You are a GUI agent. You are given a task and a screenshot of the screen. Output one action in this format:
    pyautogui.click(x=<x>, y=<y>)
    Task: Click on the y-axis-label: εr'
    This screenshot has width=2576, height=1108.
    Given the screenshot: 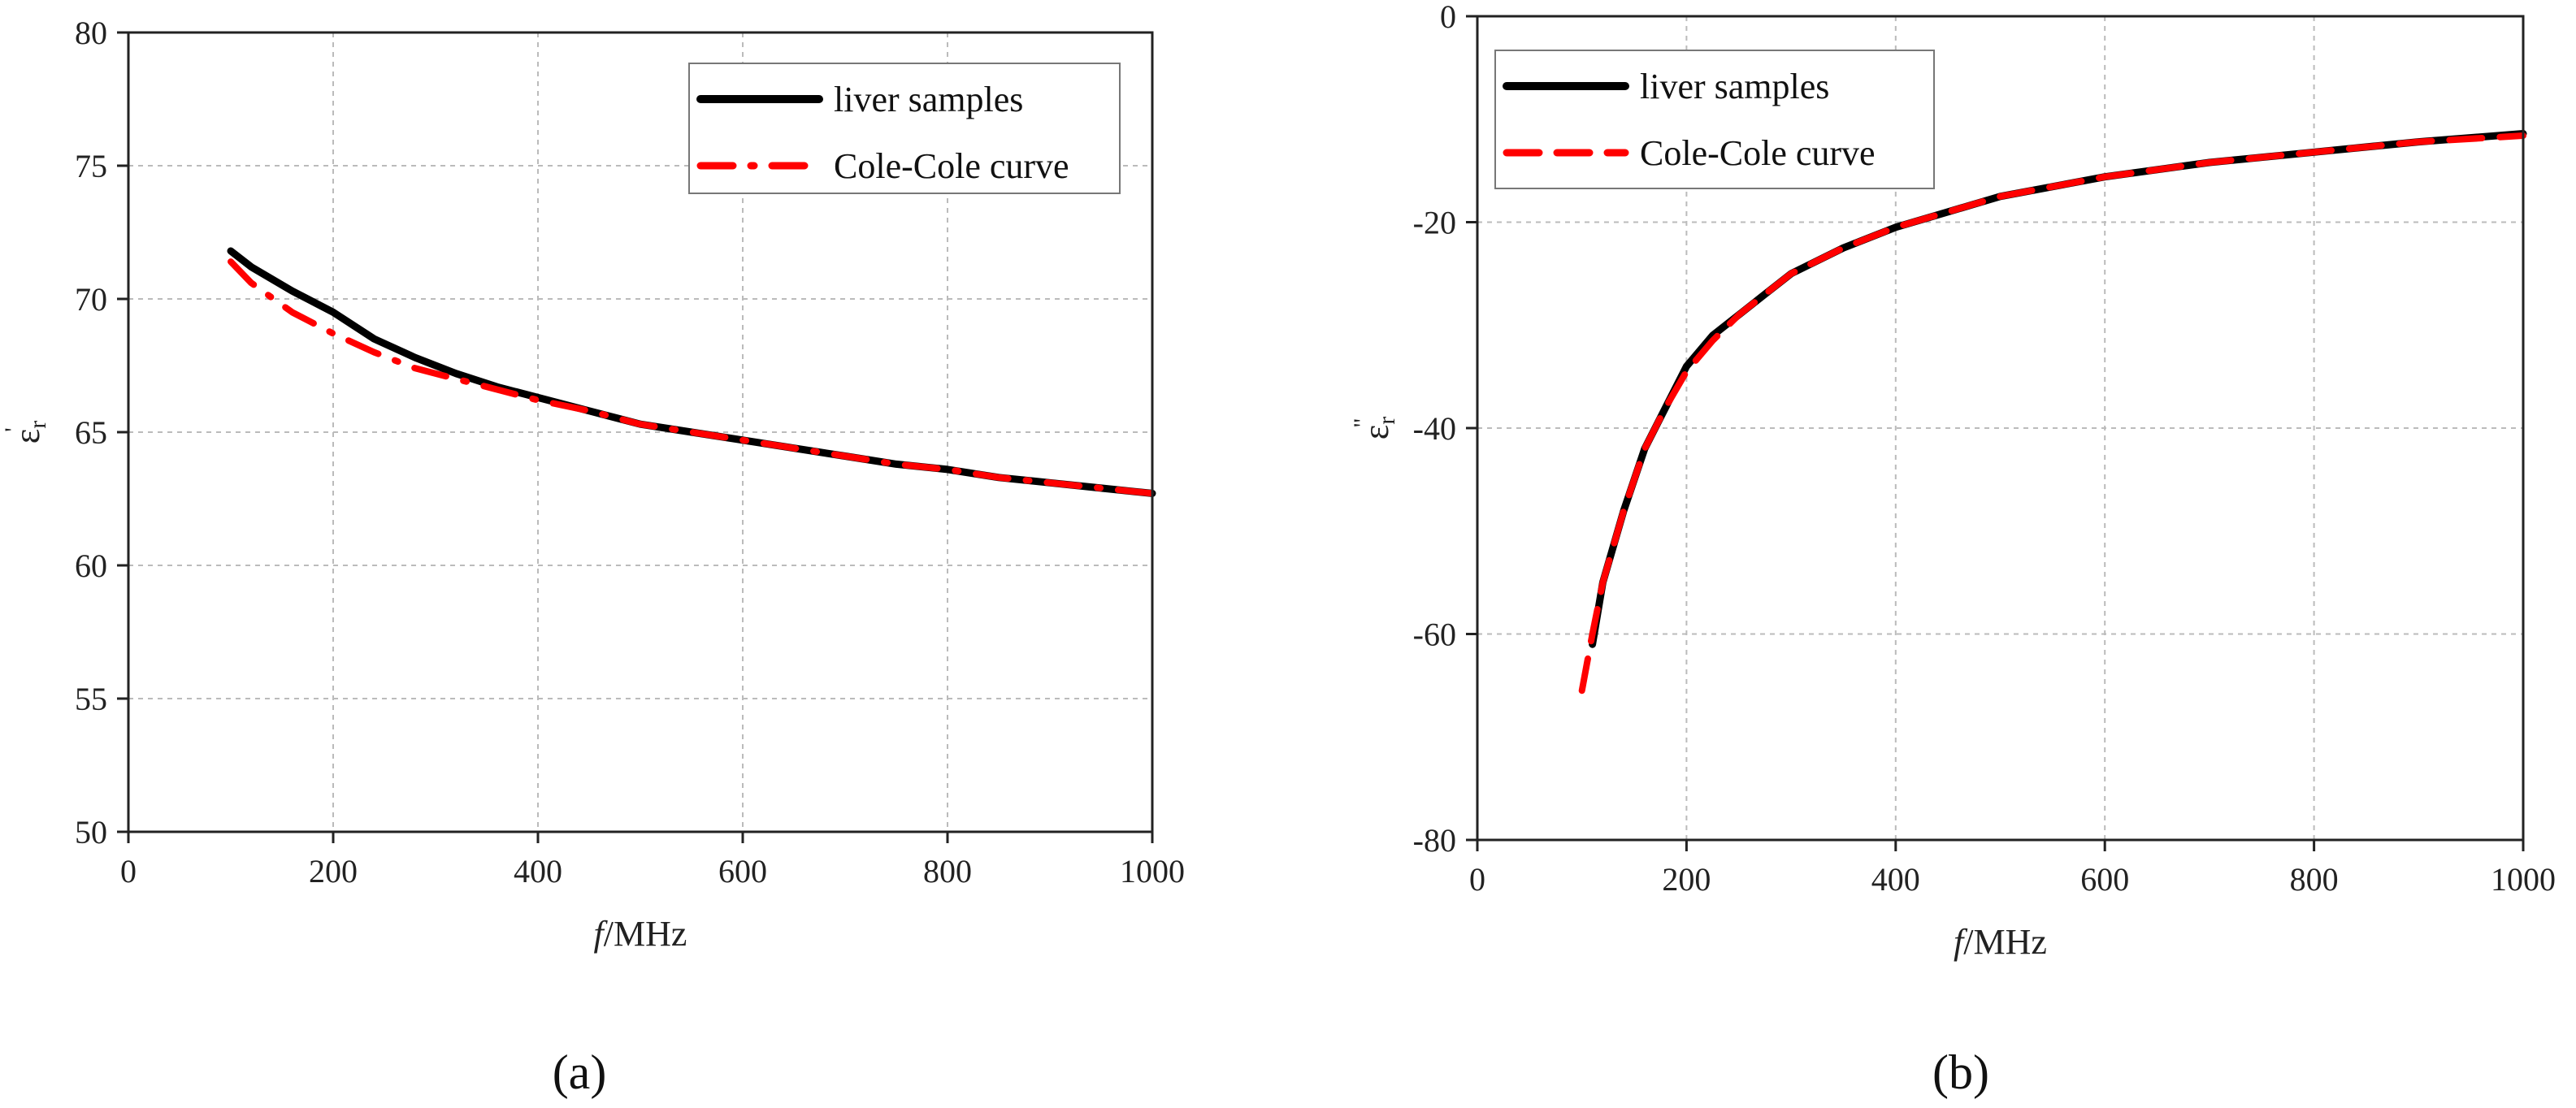 What is the action you would take?
    pyautogui.click(x=25, y=432)
    